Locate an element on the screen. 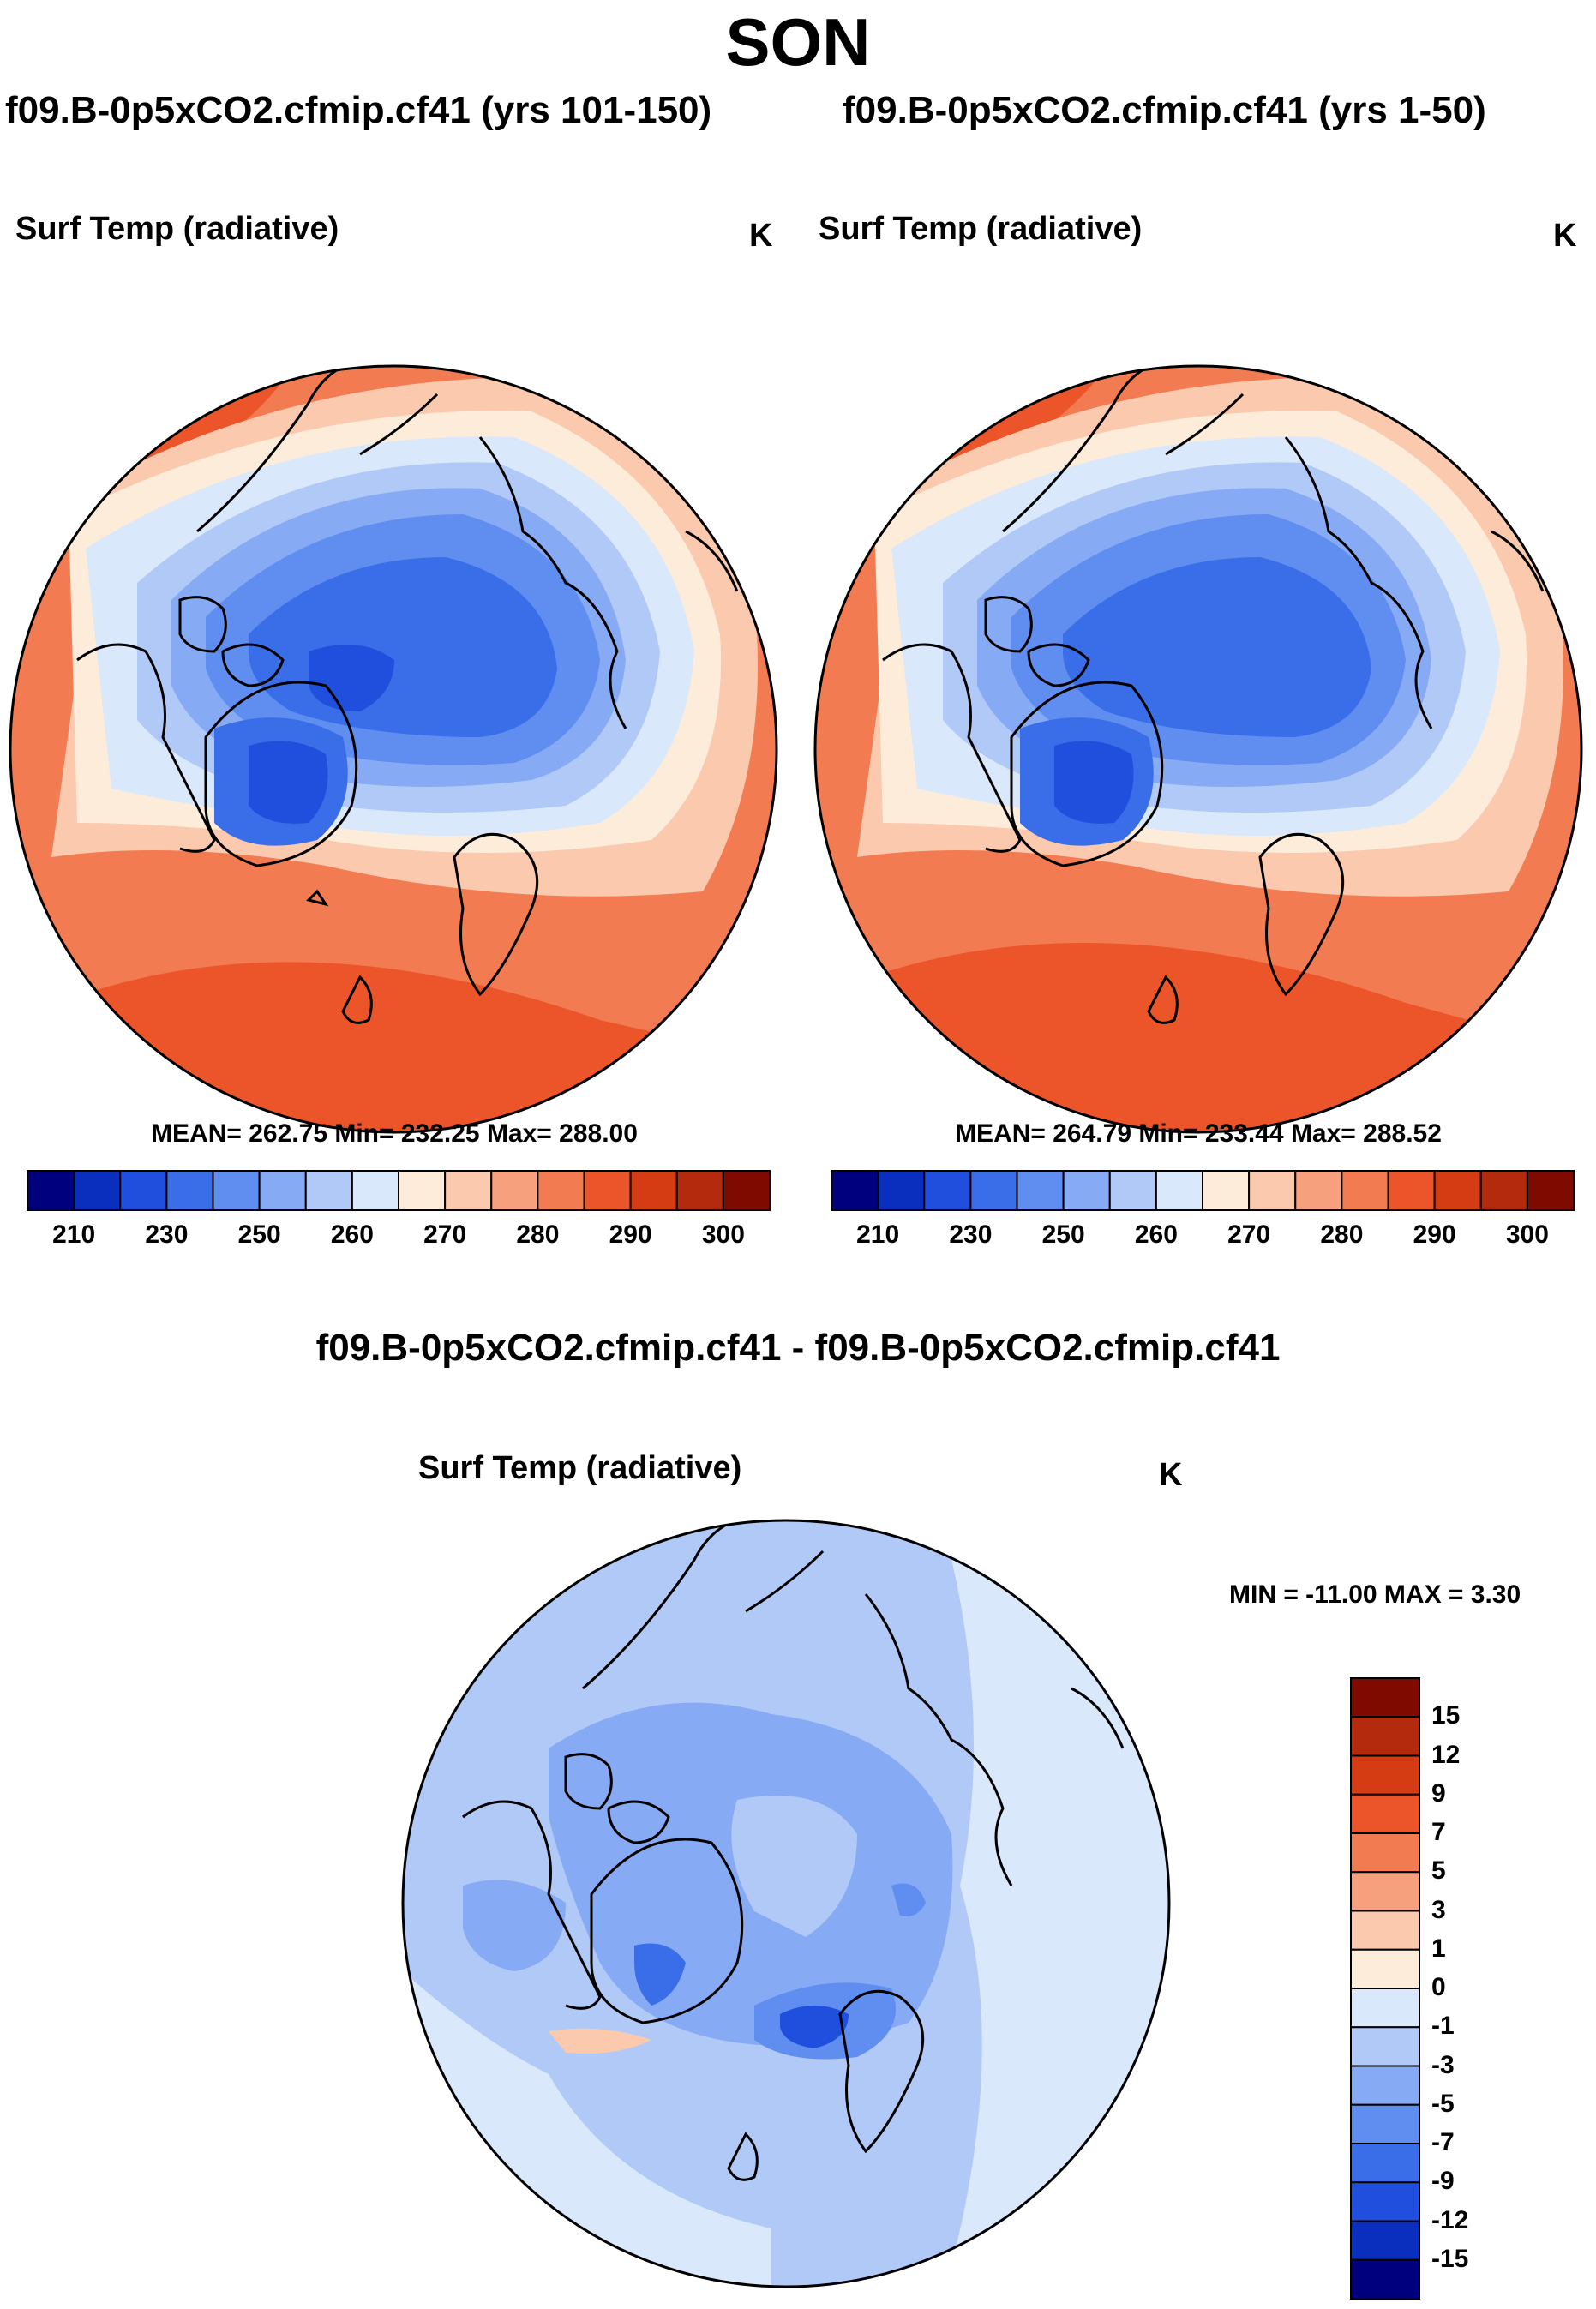 The image size is (1596, 2309). difference-stats: MIN = -11.00 MAX = 3.30 is located at coordinates (1375, 1594).